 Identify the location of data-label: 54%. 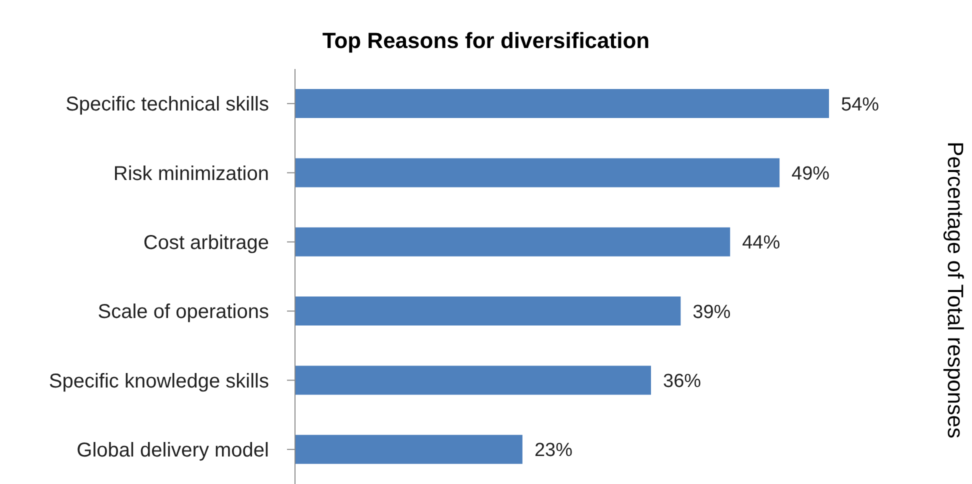
(860, 105).